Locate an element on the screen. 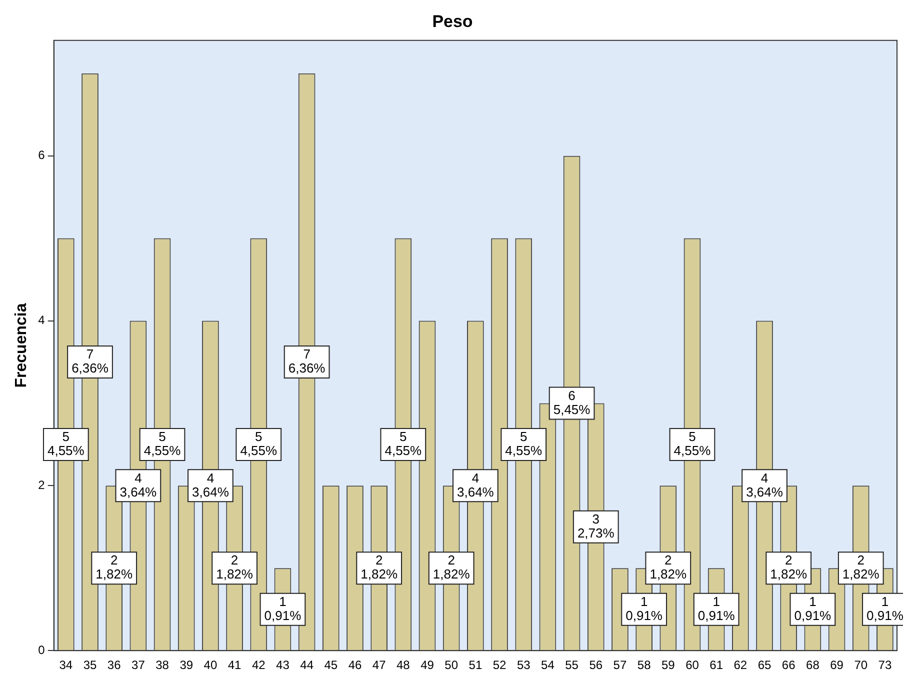  data-label: 3 2,73% is located at coordinates (596, 525).